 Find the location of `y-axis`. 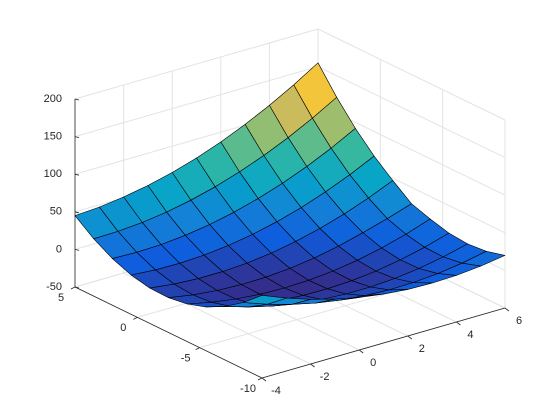

y-axis is located at coordinates (168, 332).